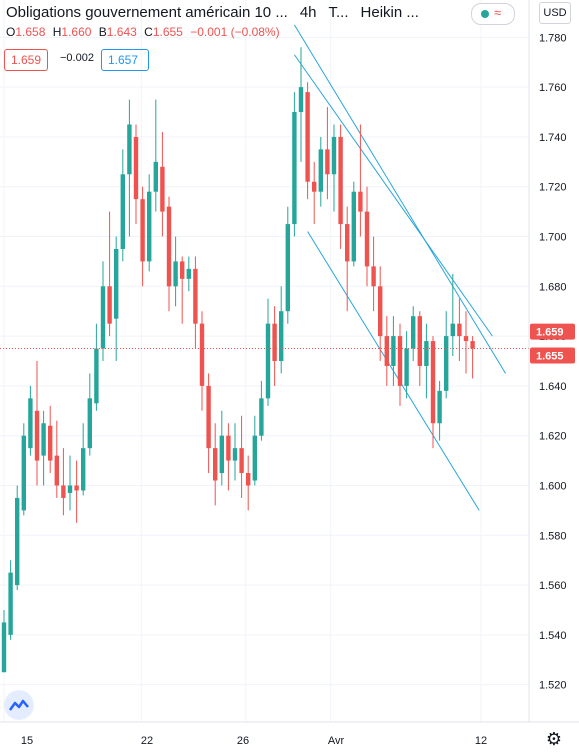 Image resolution: width=579 pixels, height=755 pixels. Describe the element at coordinates (498, 12) in the screenshot. I see `wave-icon: ≈` at that location.